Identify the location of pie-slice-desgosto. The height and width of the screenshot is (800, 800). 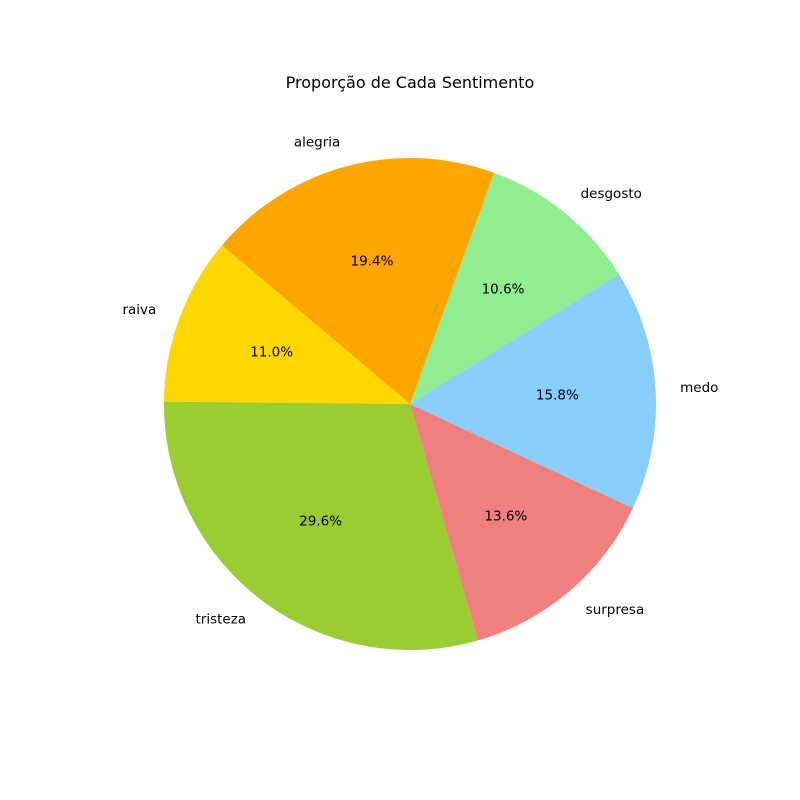
(514, 288).